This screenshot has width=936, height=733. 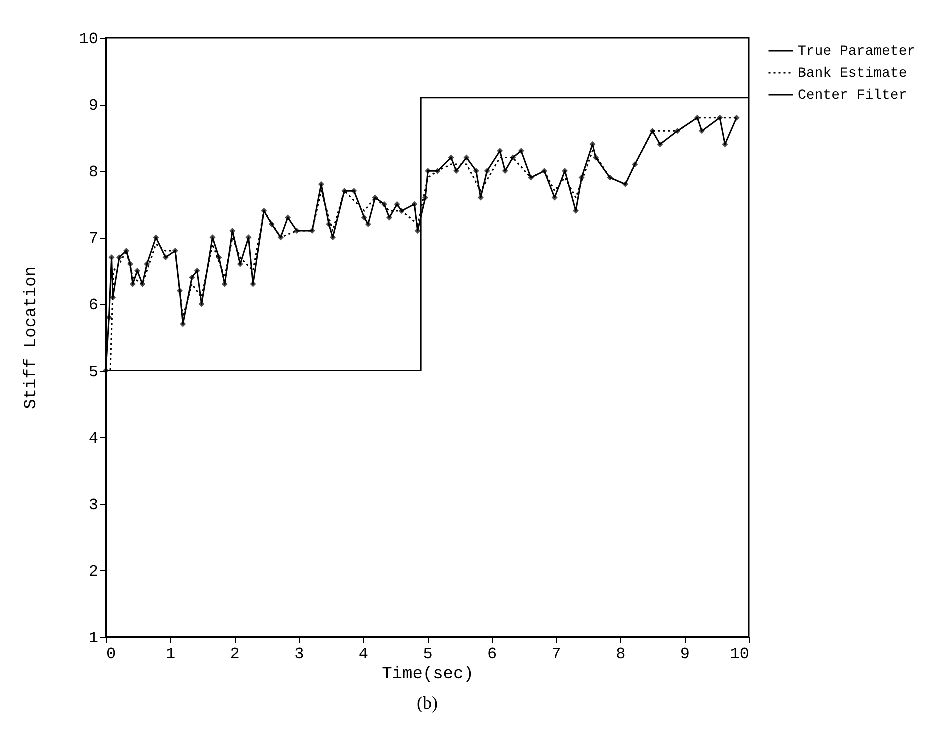 I want to click on y-tick-label: 1, so click(x=93, y=639).